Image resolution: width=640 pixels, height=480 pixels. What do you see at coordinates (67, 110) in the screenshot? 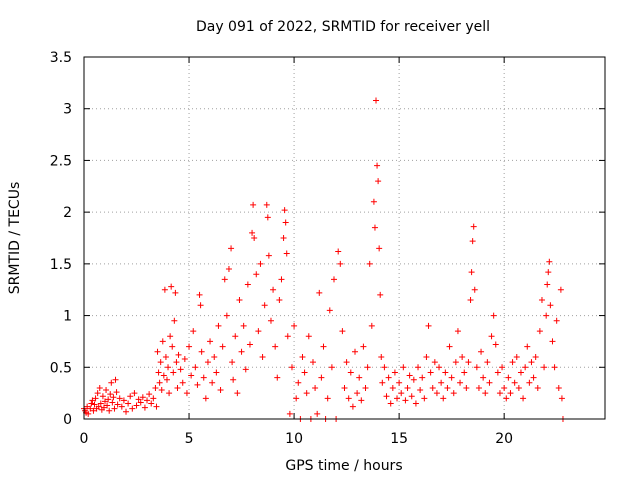
I see `y-tick-label: 3` at bounding box center [67, 110].